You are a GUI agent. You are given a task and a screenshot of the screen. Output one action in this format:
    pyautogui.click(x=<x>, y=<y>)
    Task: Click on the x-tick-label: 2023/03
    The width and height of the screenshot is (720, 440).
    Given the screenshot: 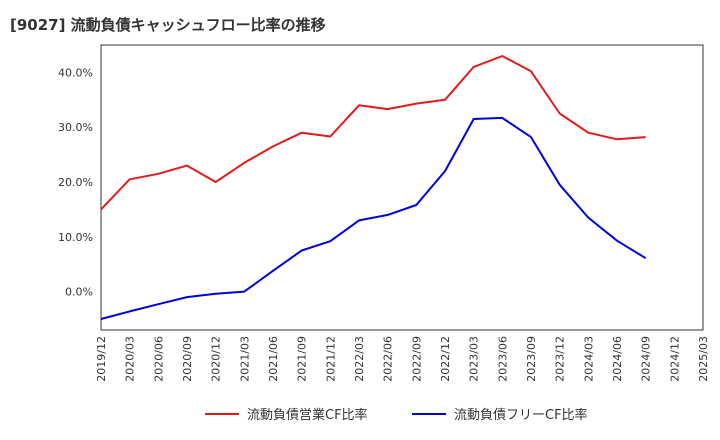 What is the action you would take?
    pyautogui.click(x=474, y=359)
    